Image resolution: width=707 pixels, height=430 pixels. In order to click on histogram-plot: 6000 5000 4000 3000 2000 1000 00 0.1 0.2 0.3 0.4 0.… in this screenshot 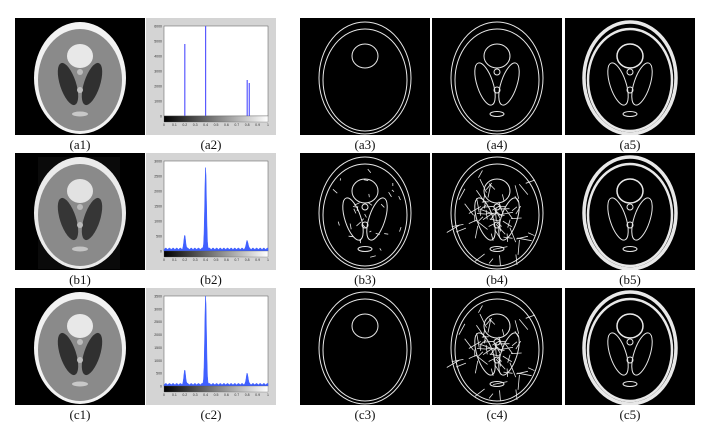, I will do `click(211, 76)`.